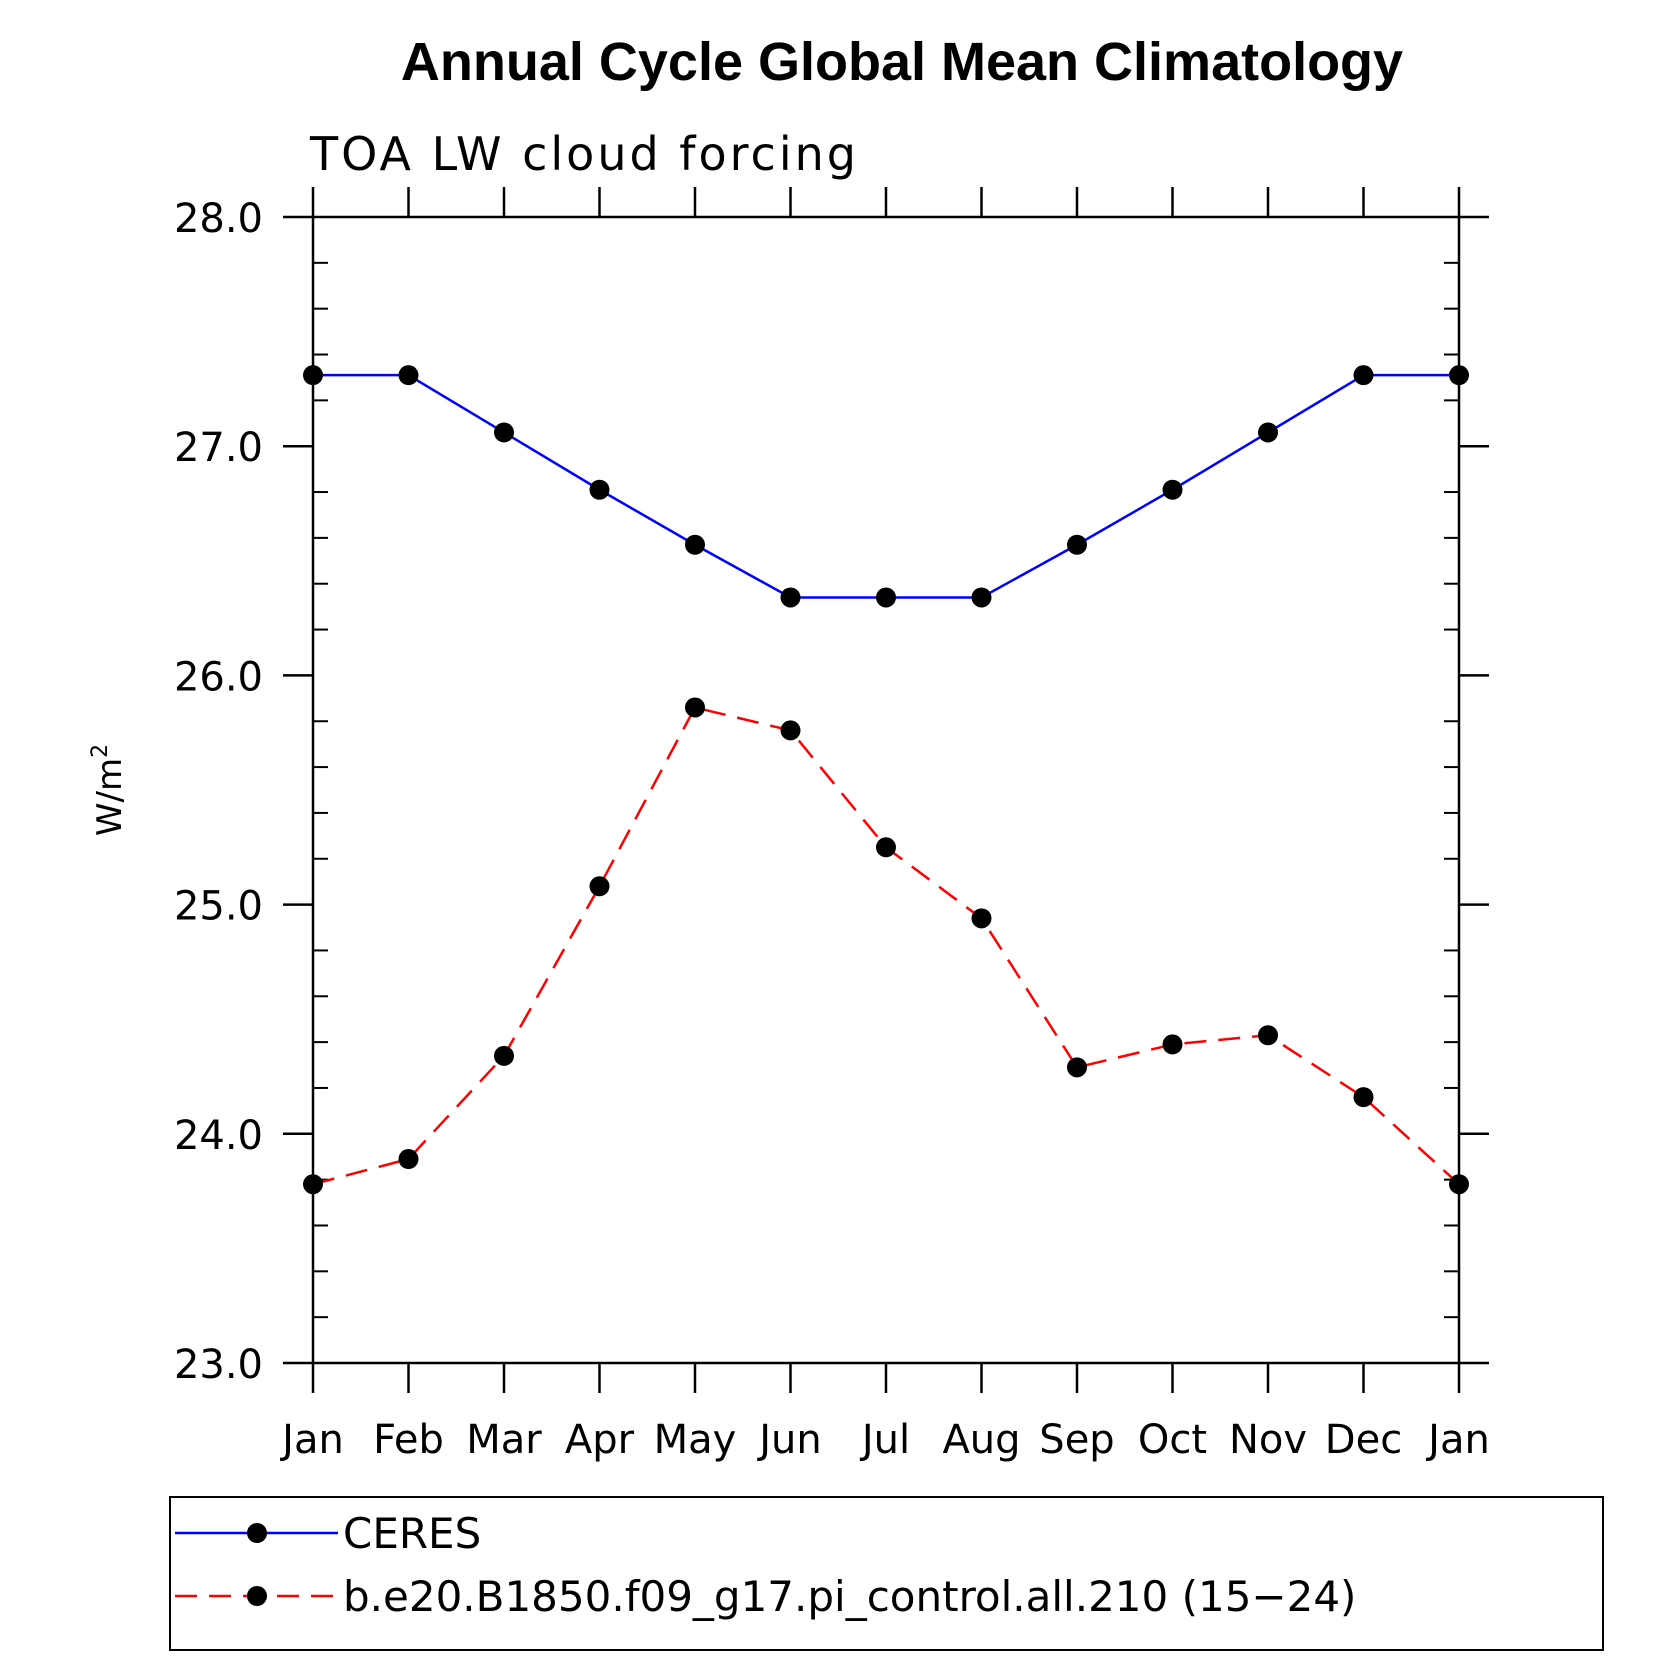 This screenshot has width=1669, height=1669. What do you see at coordinates (408, 1440) in the screenshot?
I see `x-tick-label: Feb` at bounding box center [408, 1440].